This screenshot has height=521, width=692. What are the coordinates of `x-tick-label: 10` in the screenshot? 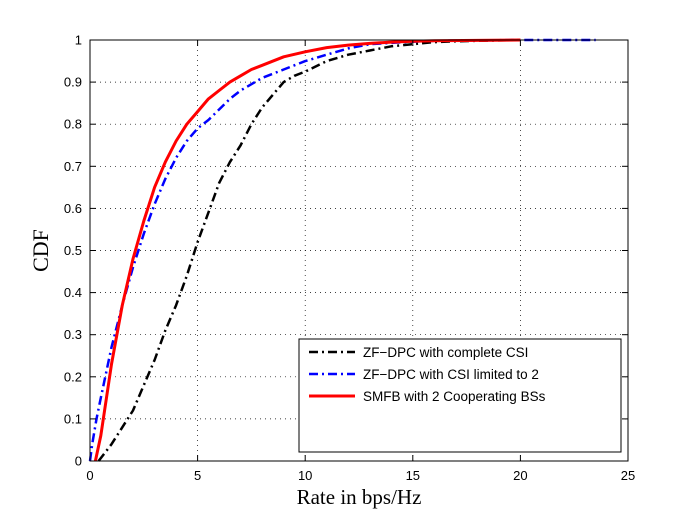 It's located at (305, 475).